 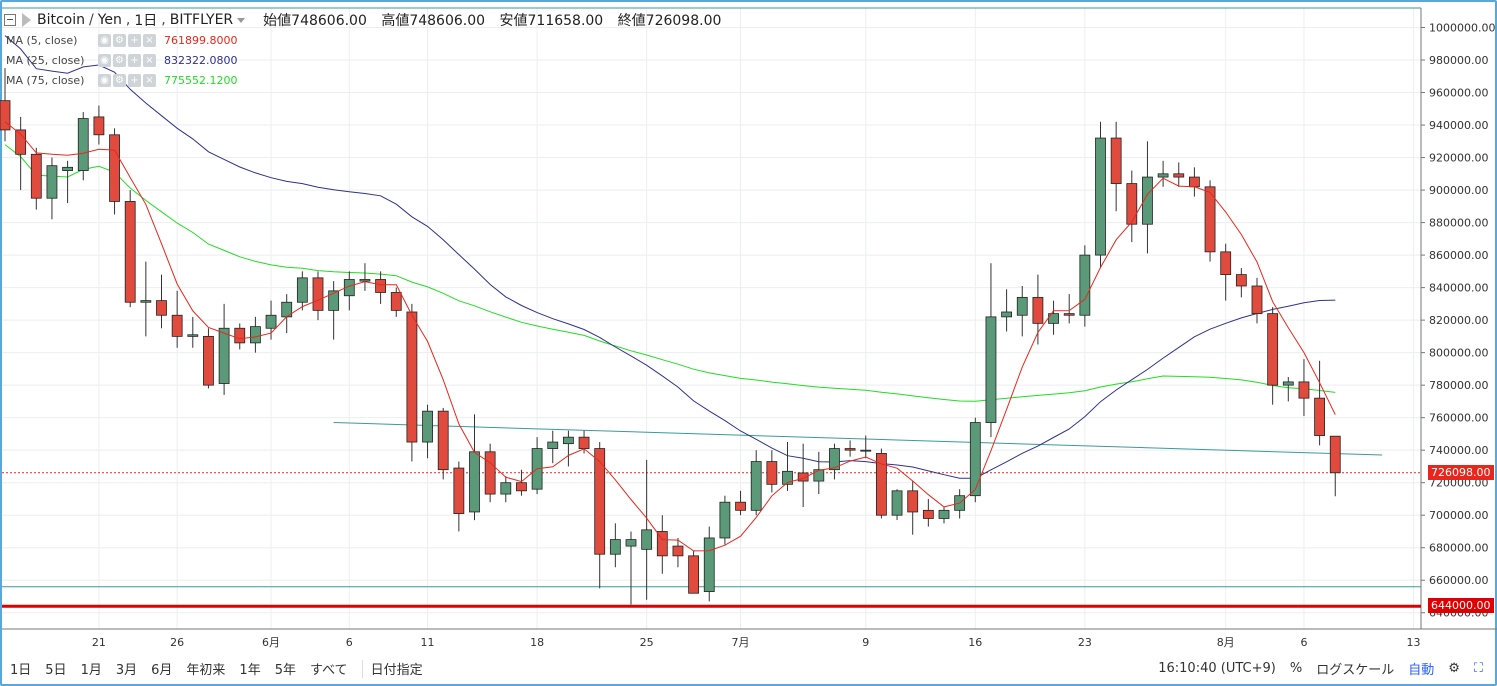 I want to click on range-3m-button: 3月, so click(x=126, y=670).